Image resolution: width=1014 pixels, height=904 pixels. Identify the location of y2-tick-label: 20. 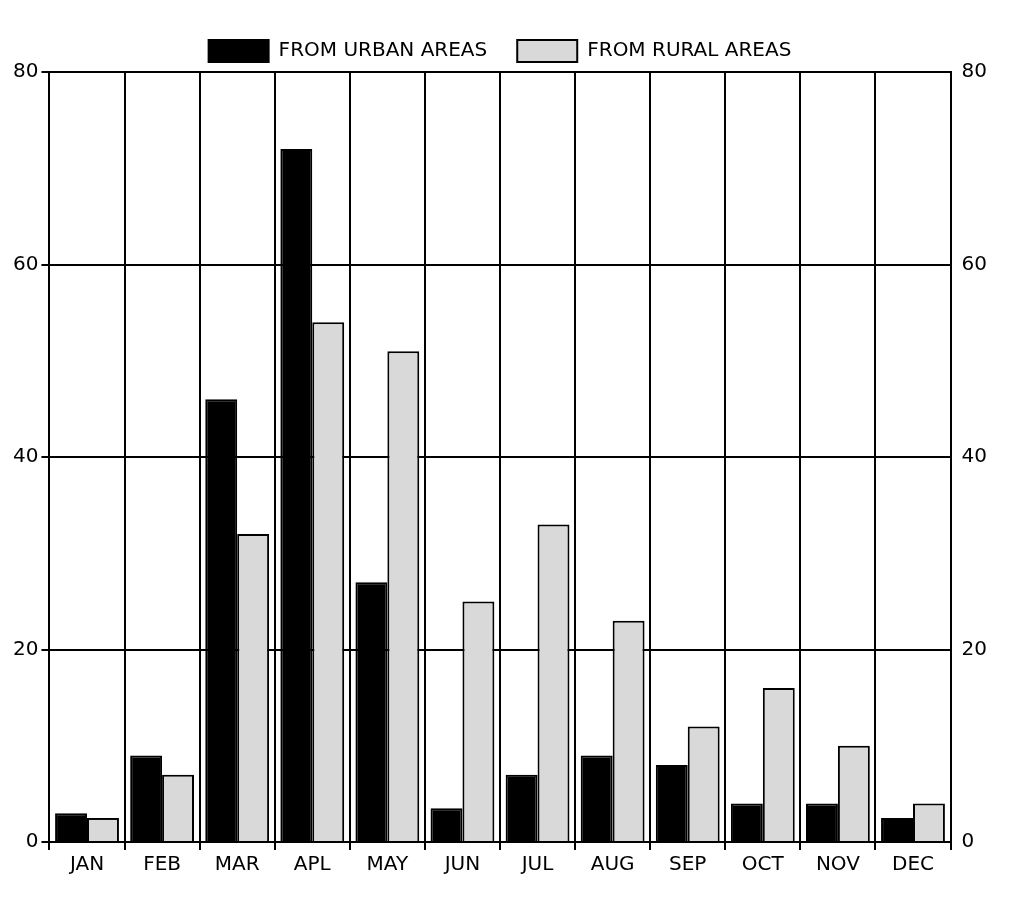
(974, 647).